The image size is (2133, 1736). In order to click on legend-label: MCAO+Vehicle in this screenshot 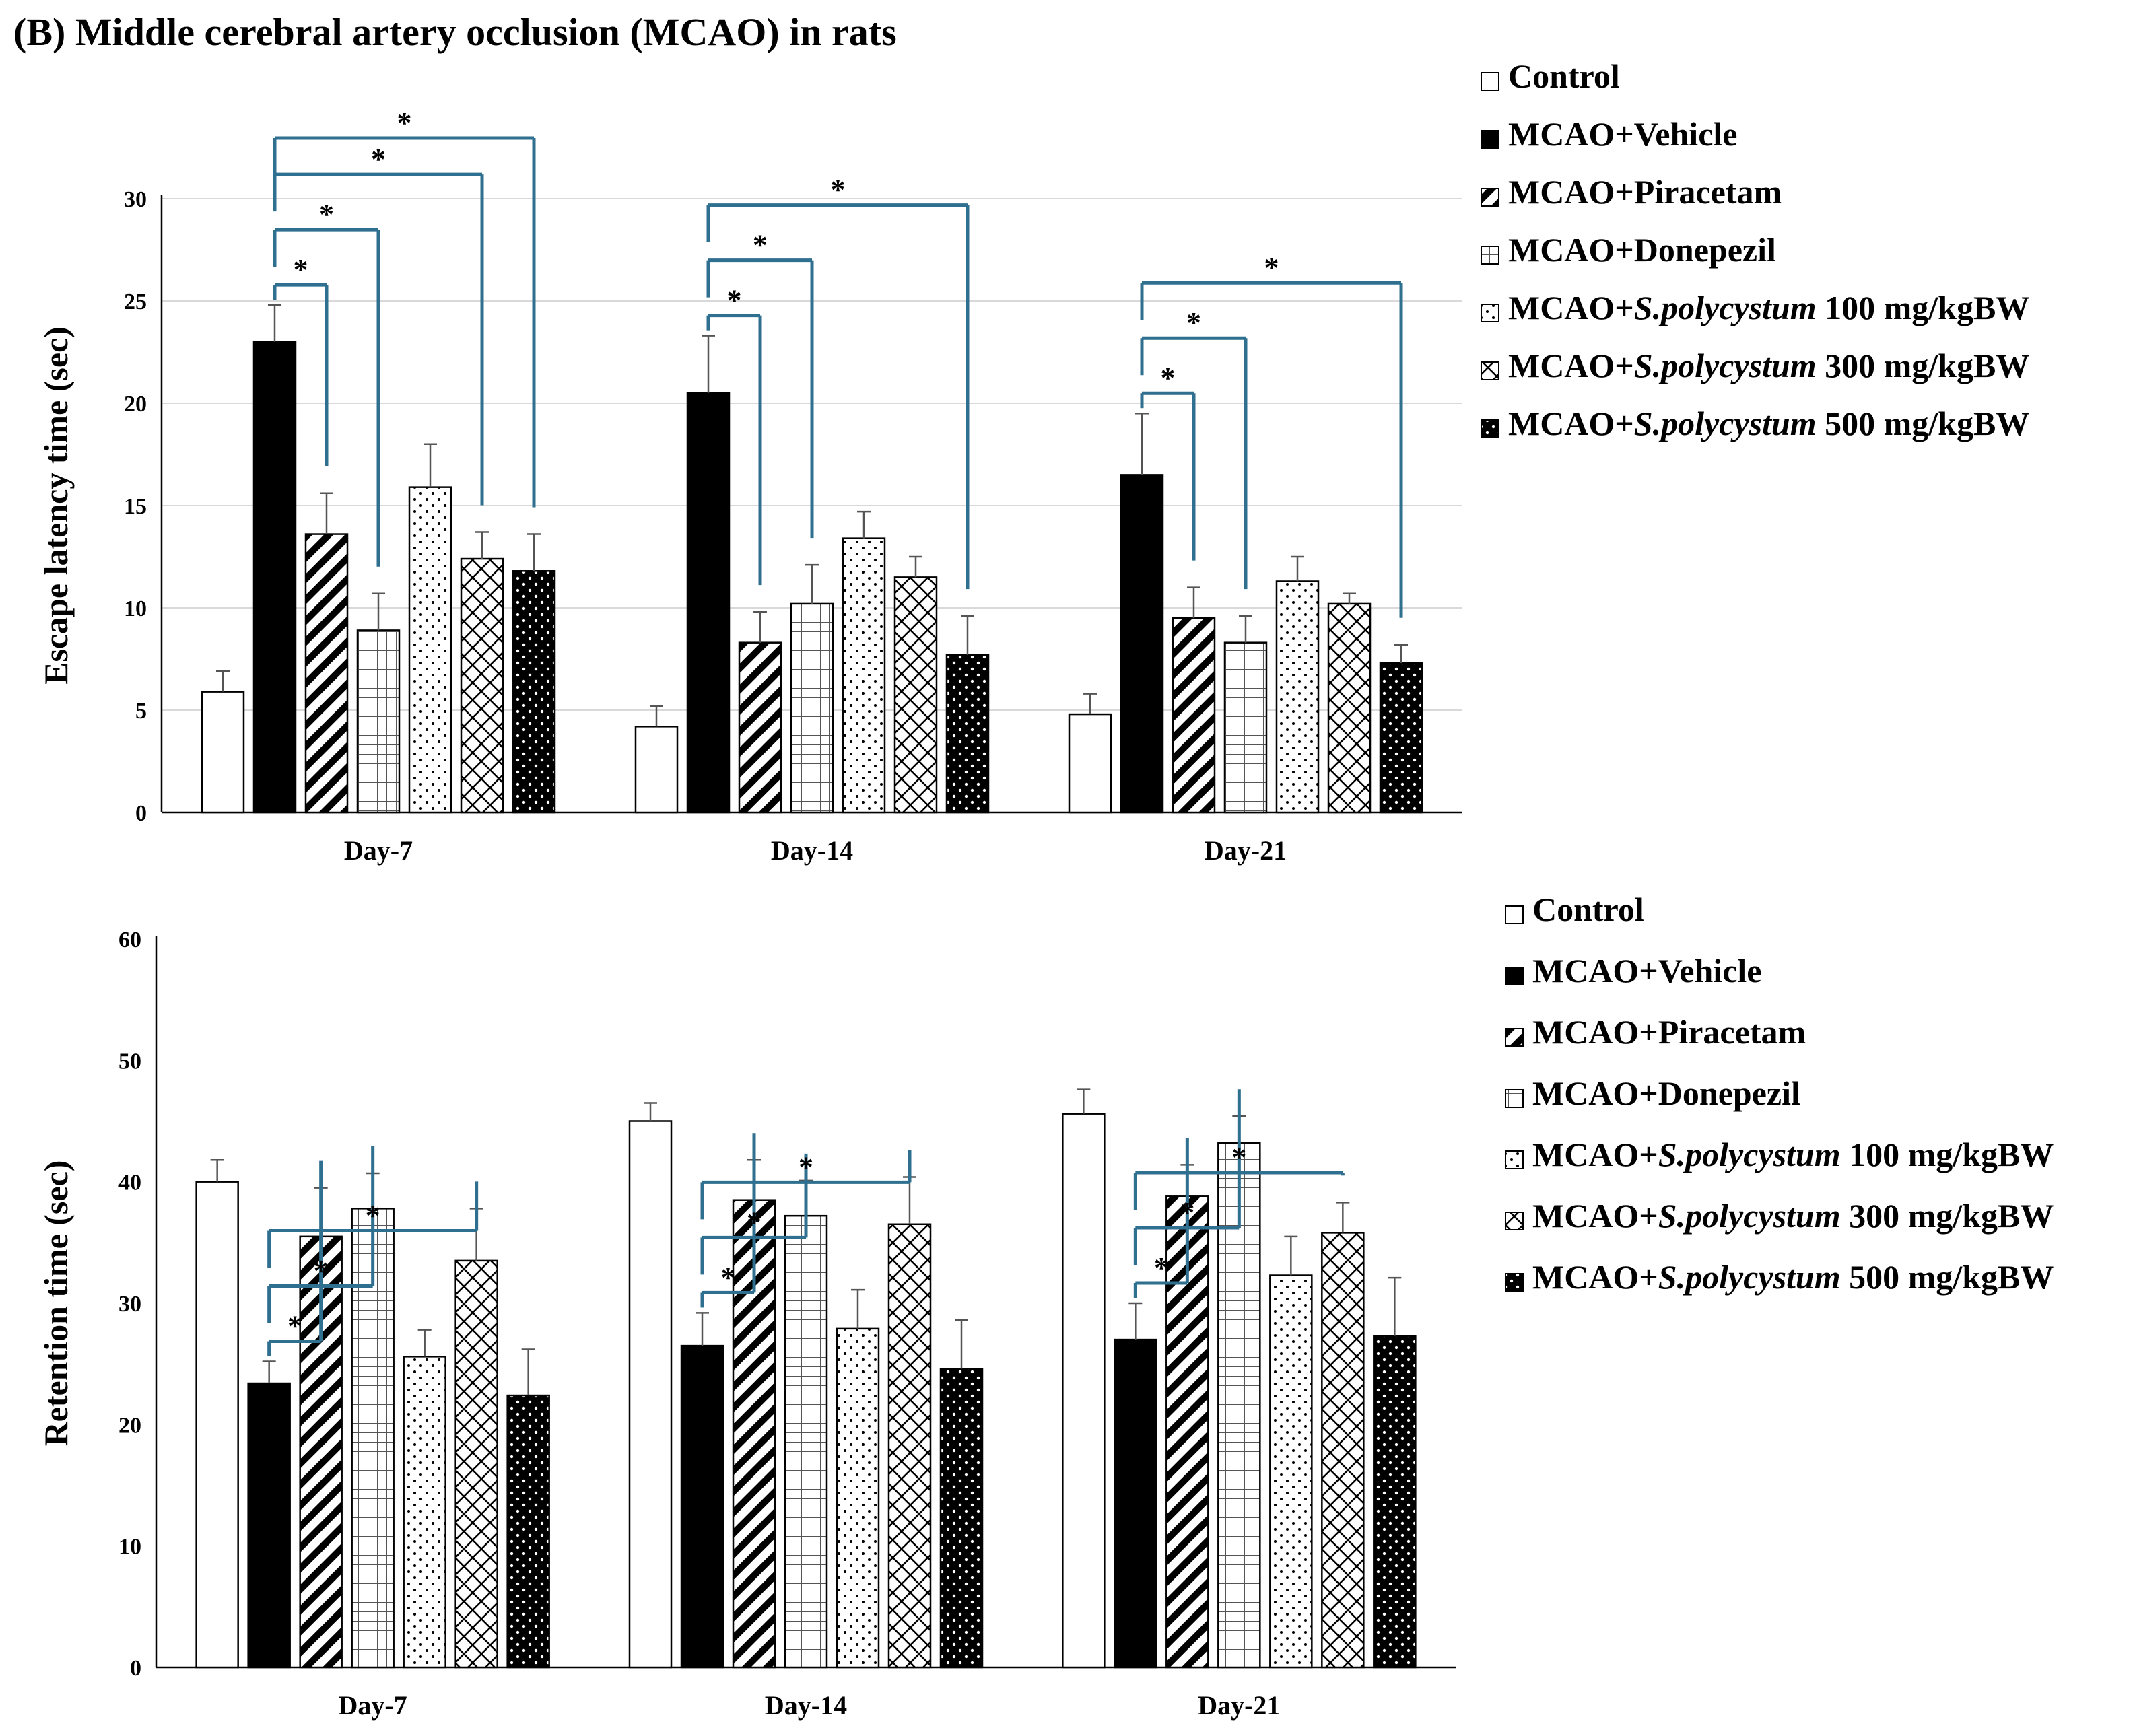, I will do `click(1646, 970)`.